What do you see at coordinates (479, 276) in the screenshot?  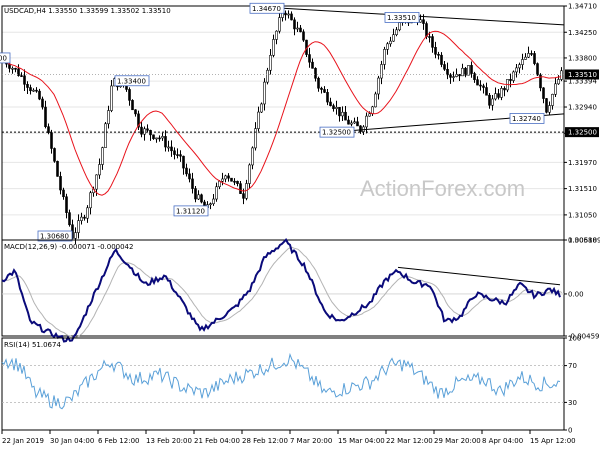 I see `macd-trendline` at bounding box center [479, 276].